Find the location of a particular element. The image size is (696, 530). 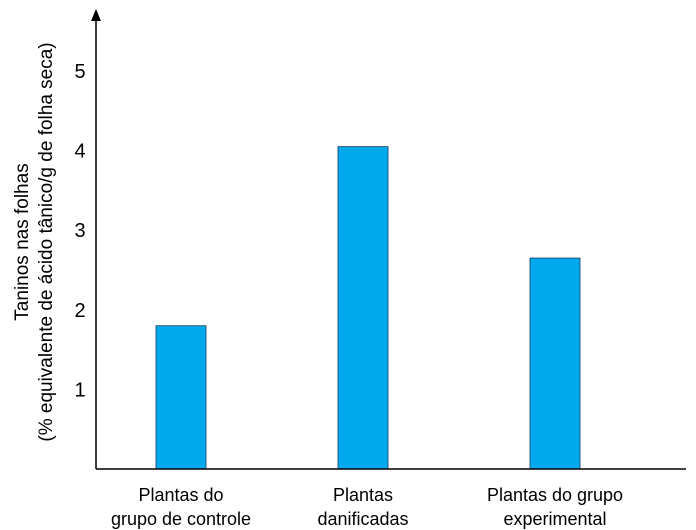

y-tick-labels: 1 2 3 4 5 is located at coordinates (79, 231).